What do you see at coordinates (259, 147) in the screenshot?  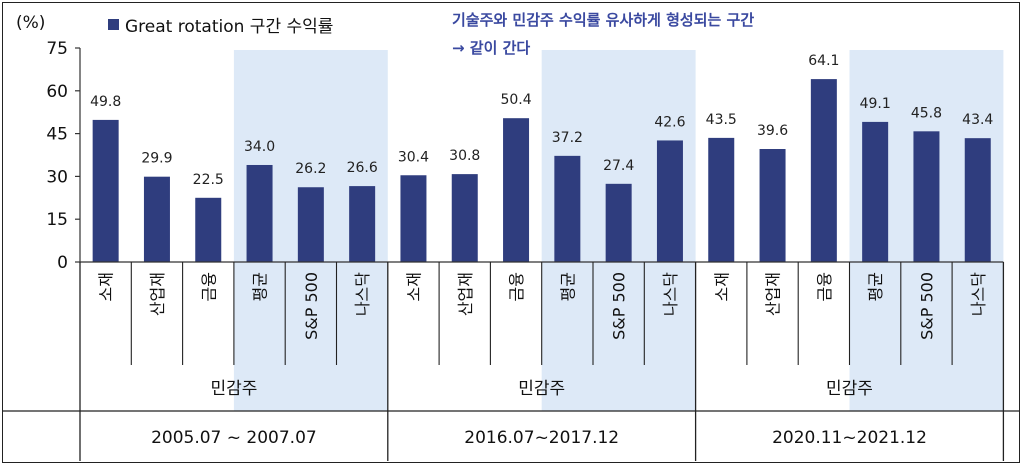 I see `value-label: 34.0` at bounding box center [259, 147].